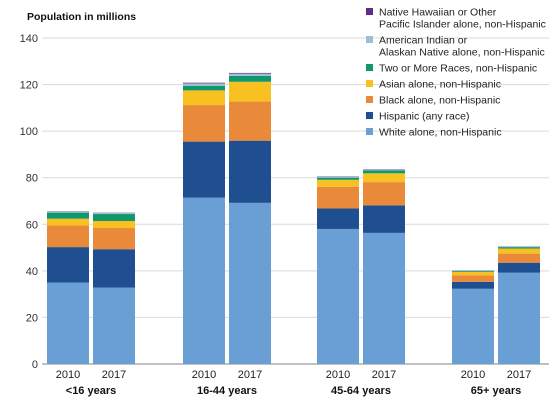 Image resolution: width=553 pixels, height=398 pixels. Describe the element at coordinates (440, 85) in the screenshot. I see `legend-label: Asian alone, non-Hispanic` at that location.